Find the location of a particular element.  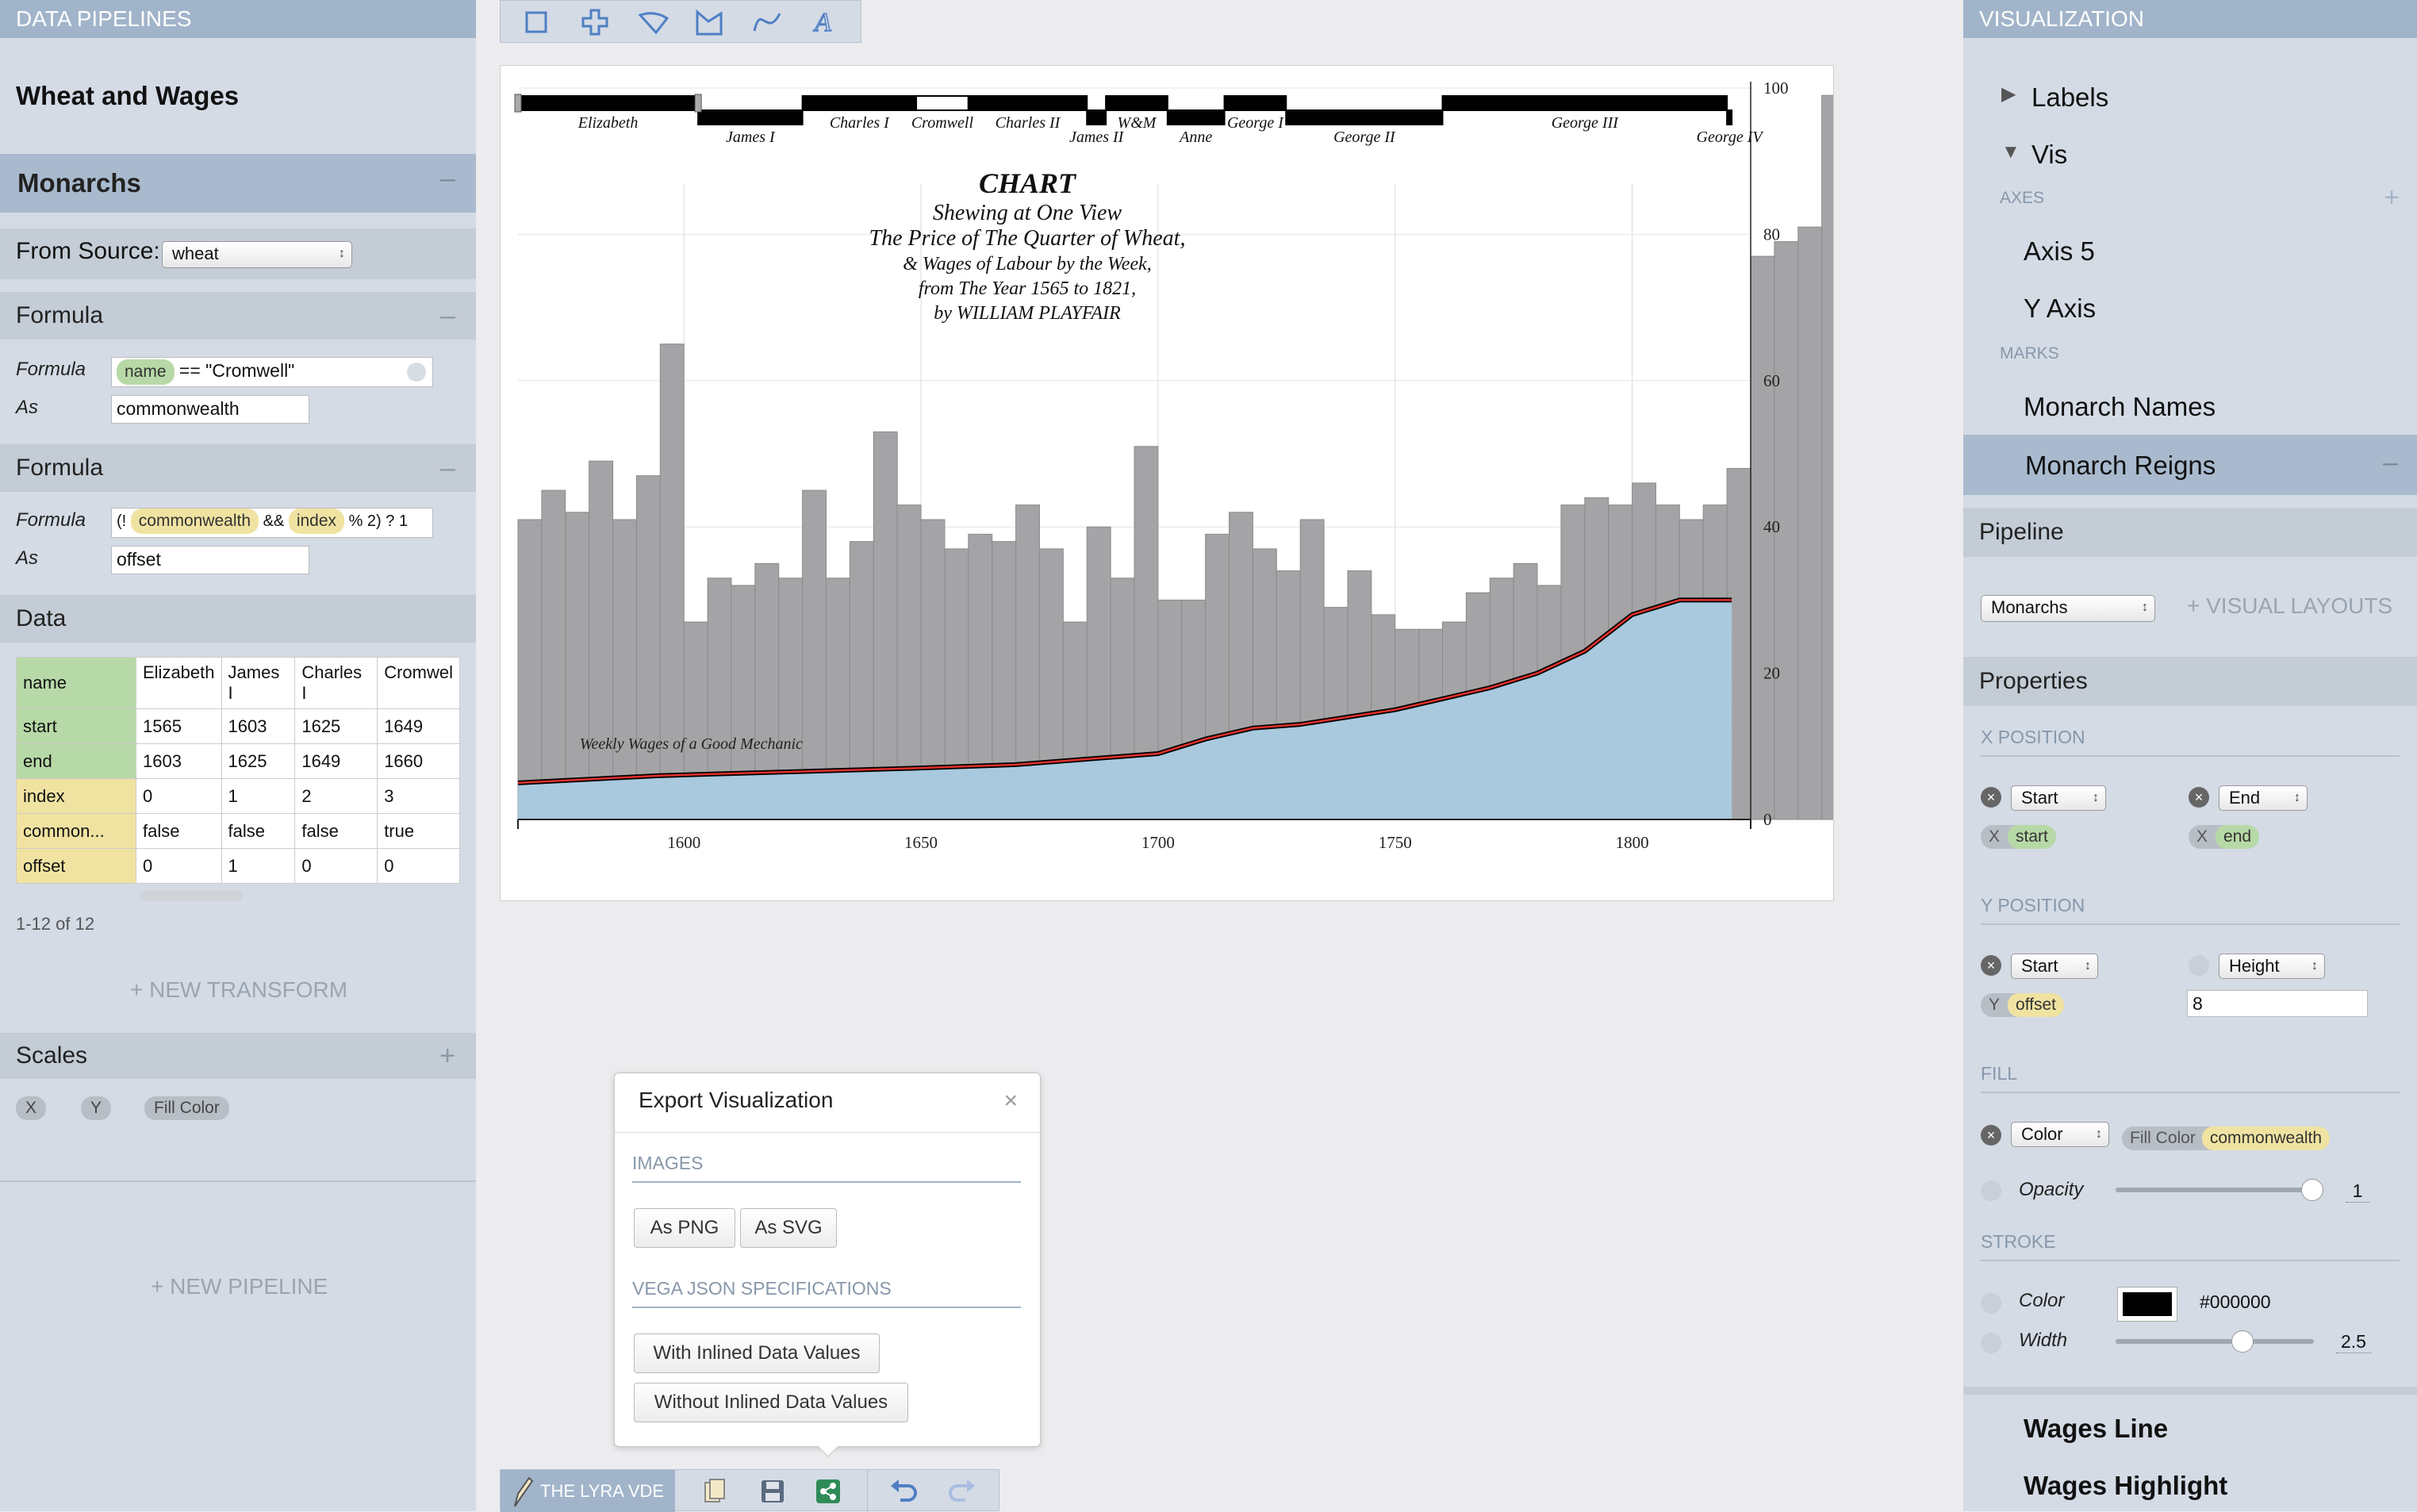

source-select: wheat is located at coordinates (257, 255).